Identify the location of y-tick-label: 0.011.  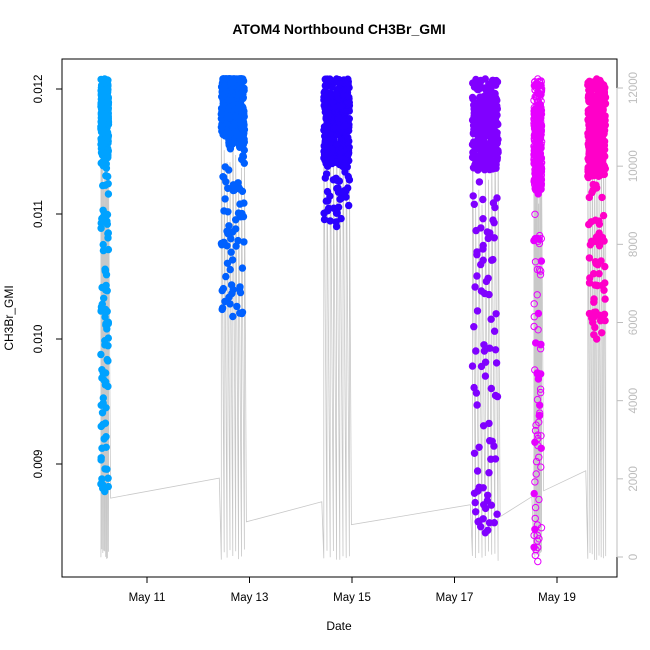
(39, 214).